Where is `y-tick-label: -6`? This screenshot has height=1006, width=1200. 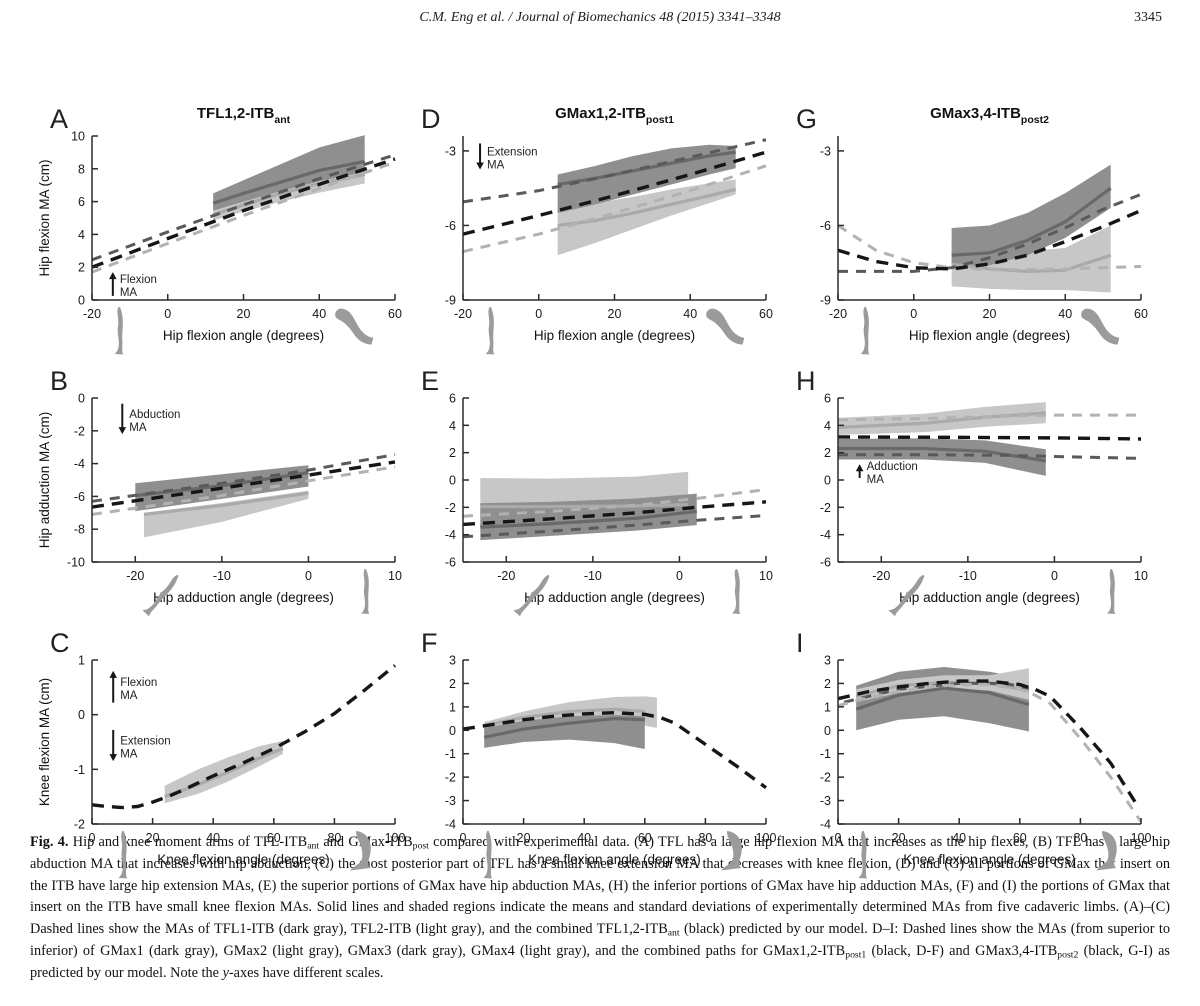
y-tick-label: -6 is located at coordinates (450, 226).